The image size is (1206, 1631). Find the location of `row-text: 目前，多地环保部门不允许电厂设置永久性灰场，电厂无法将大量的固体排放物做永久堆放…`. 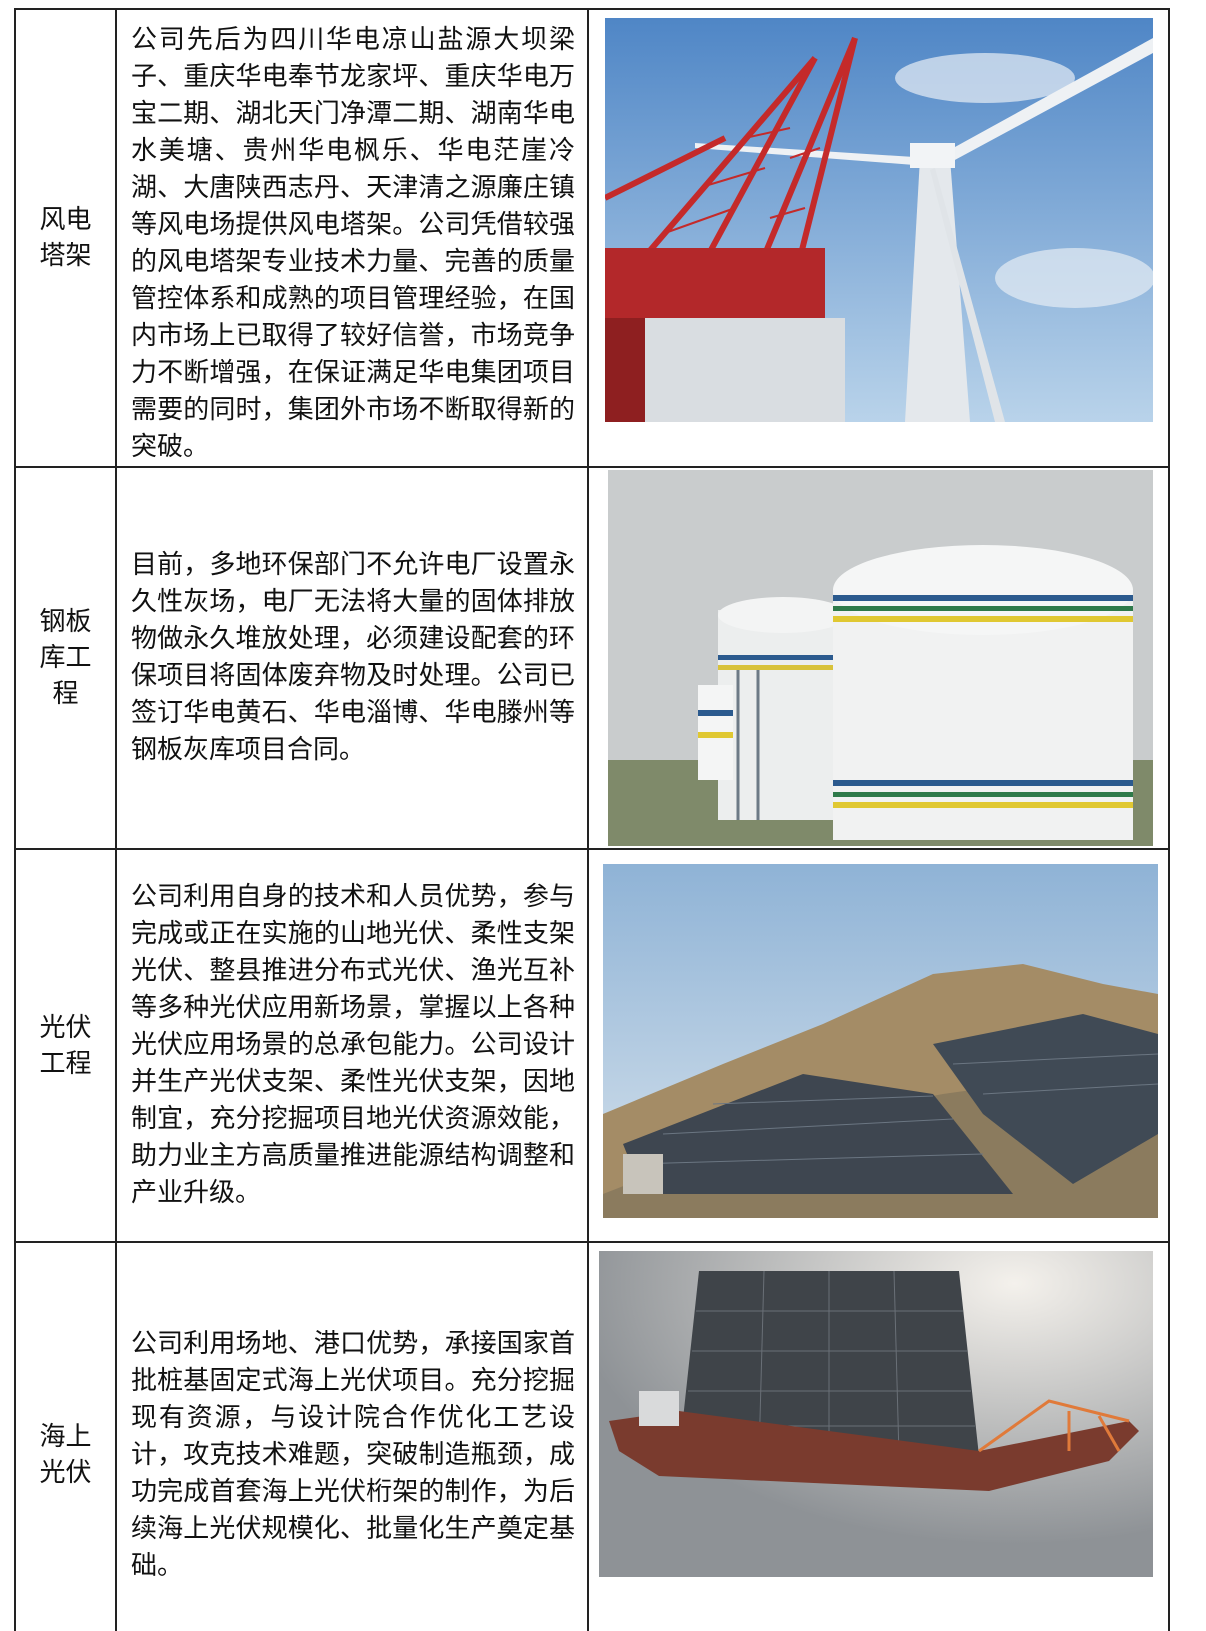

row-text: 目前，多地环保部门不允许电厂设置永久性灰场，电厂无法将大量的固体排放物做永久堆放… is located at coordinates (353, 657).